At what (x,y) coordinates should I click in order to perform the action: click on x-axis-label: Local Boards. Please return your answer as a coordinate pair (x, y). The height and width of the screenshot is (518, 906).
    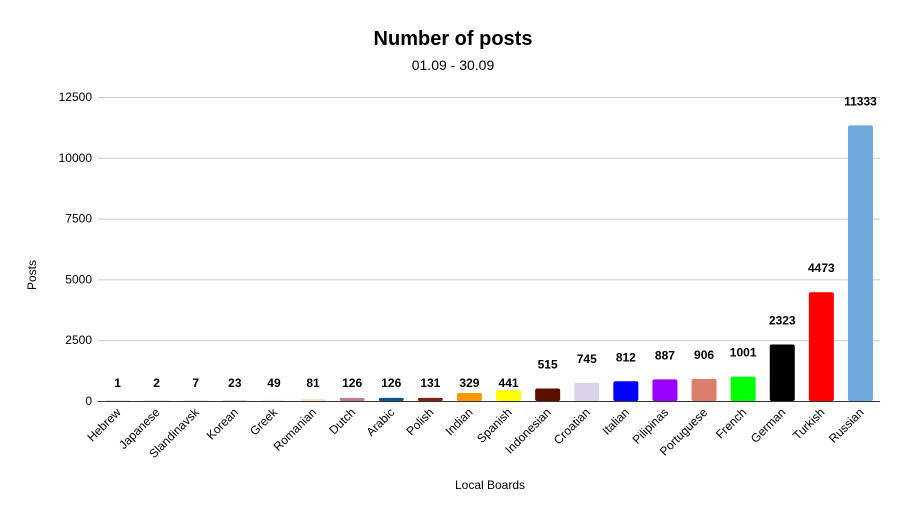
    Looking at the image, I should click on (490, 485).